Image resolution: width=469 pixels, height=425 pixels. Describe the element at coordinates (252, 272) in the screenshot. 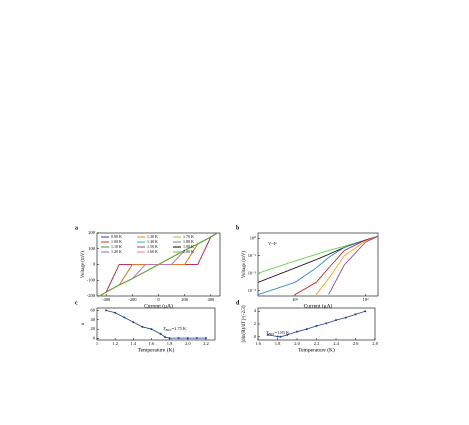

I see `y-tick-label: 10⁻²` at that location.